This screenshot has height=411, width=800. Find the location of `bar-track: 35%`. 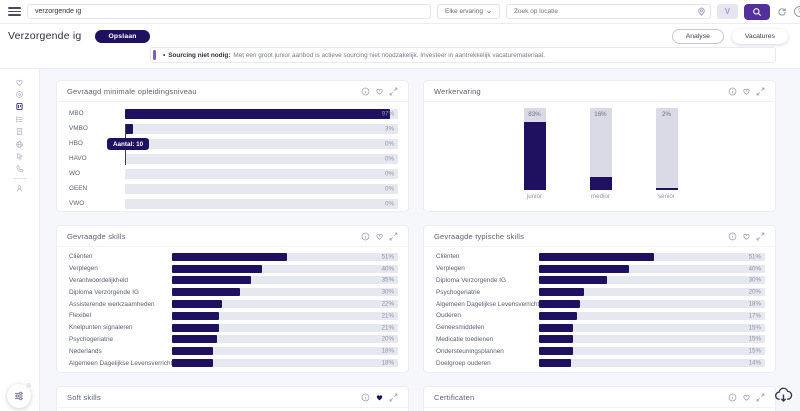

bar-track: 35% is located at coordinates (285, 280).